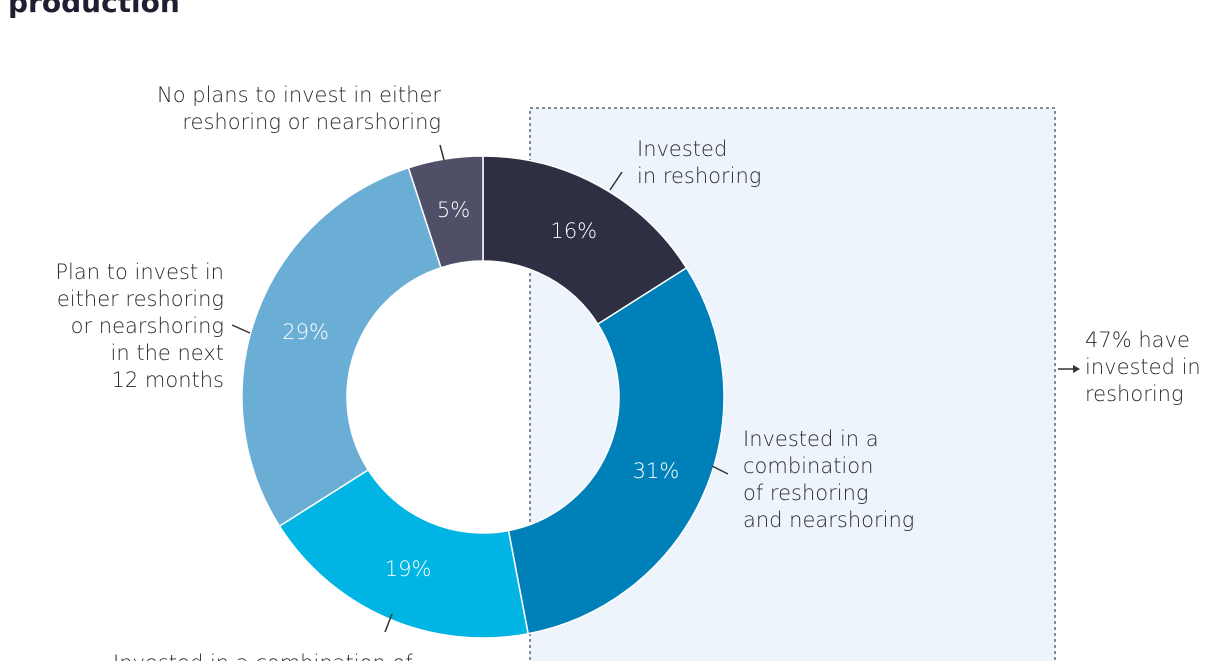 The width and height of the screenshot is (1223, 661). I want to click on segment-label: combination, so click(808, 466).